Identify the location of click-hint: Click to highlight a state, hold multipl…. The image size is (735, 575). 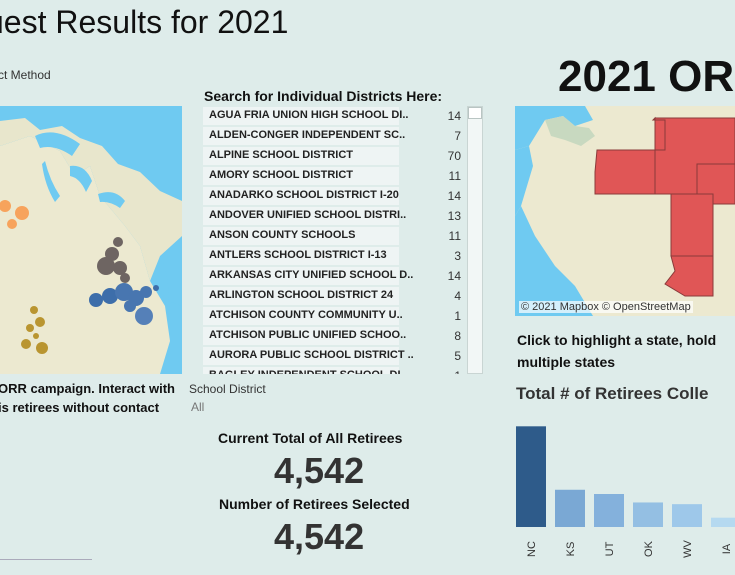
(616, 351).